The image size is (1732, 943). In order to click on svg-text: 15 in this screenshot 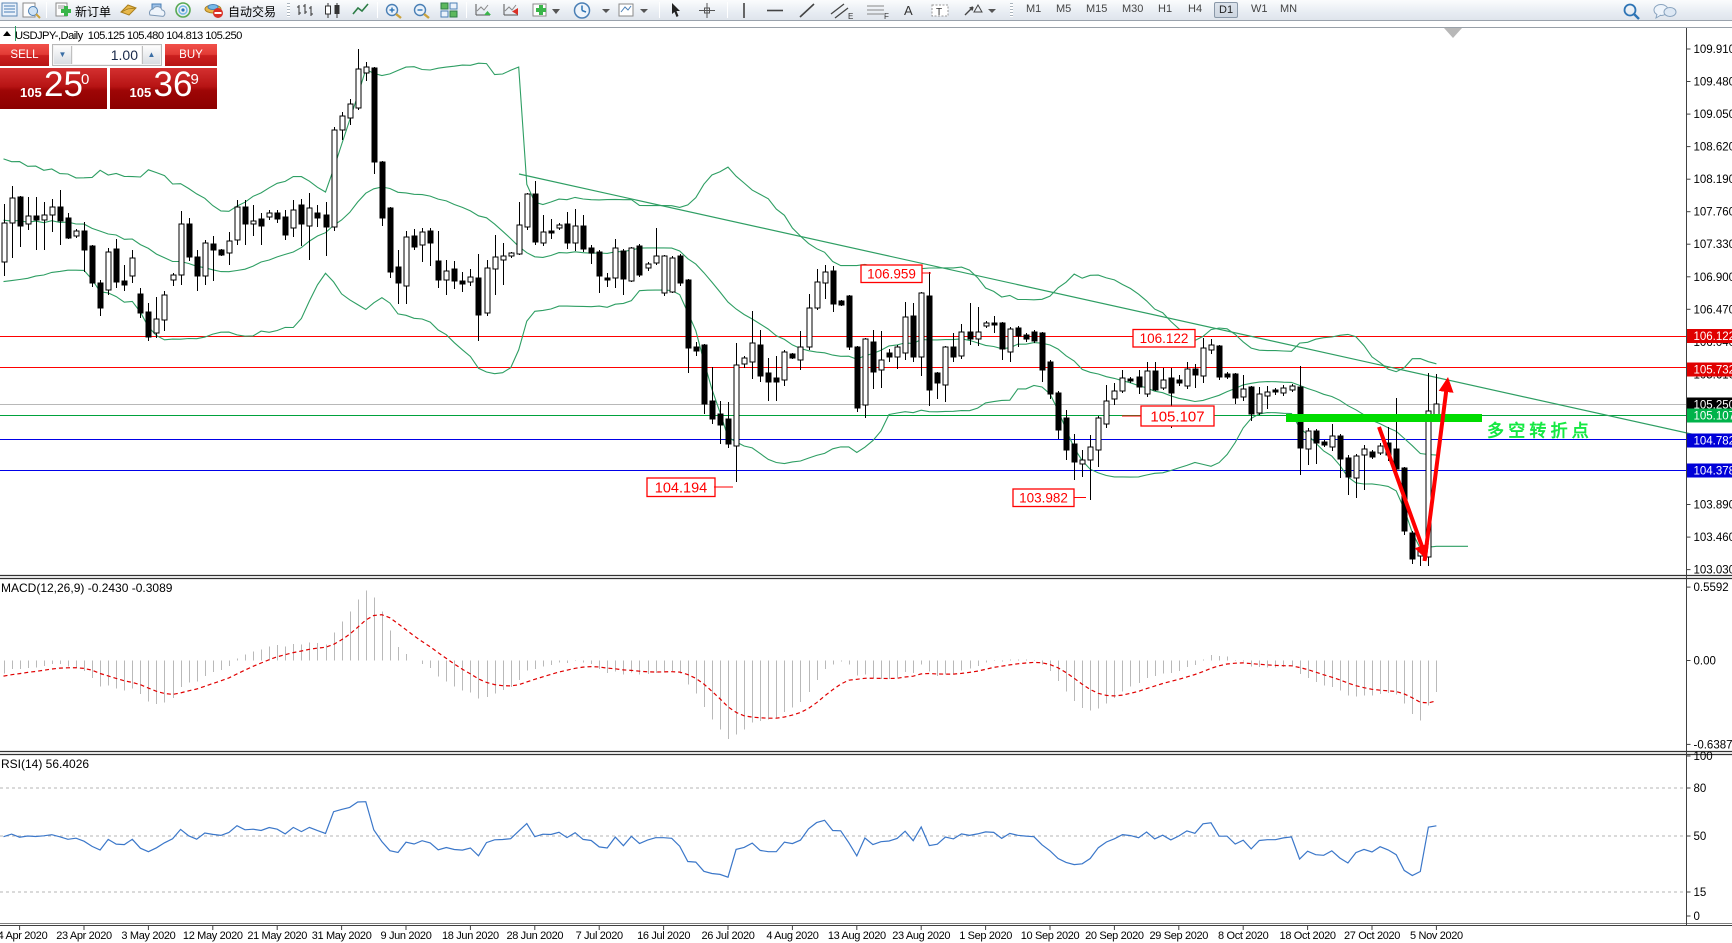, I will do `click(1700, 893)`.